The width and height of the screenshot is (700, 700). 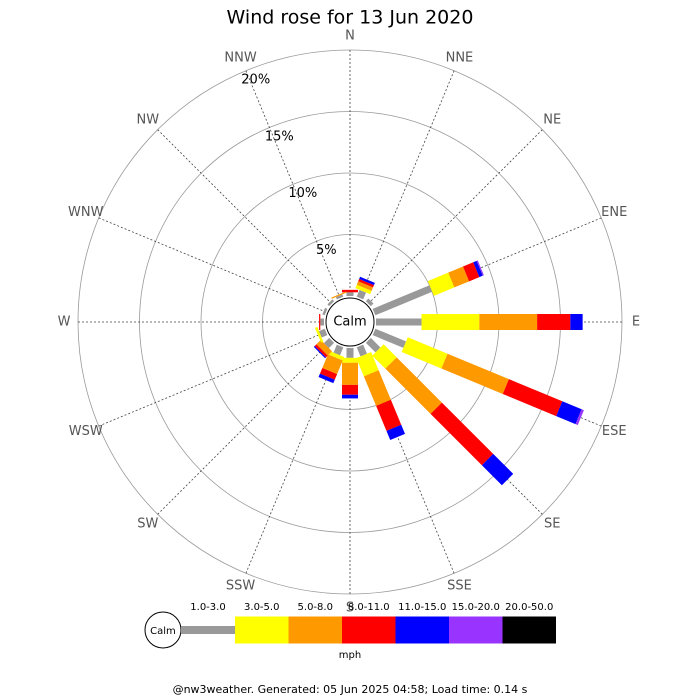 I want to click on legend-label: 20.0-50.0, so click(x=529, y=607).